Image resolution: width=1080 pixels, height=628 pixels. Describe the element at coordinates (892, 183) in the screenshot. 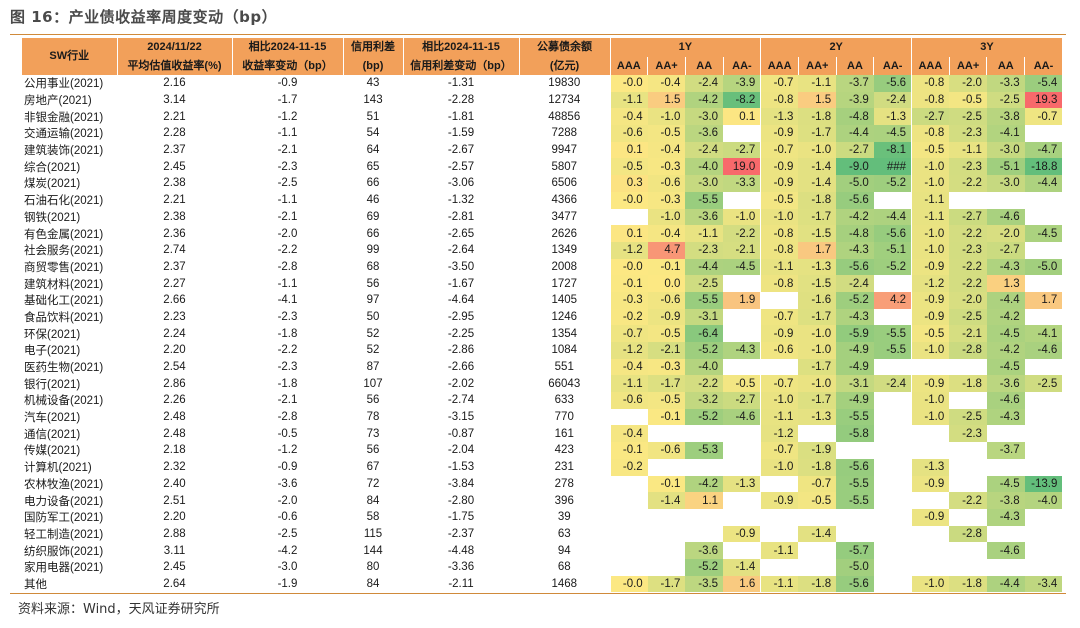

I see `heatmap-cell-y2-aa-minus: -5.2` at that location.